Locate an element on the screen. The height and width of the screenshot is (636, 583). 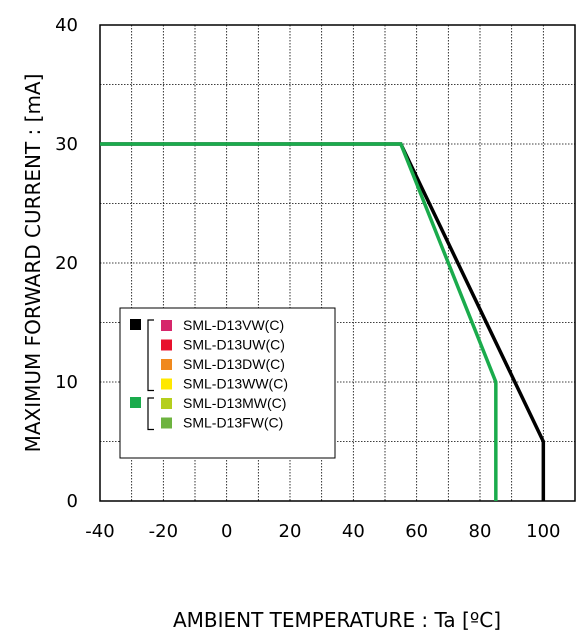
legend-item-label: SML-D13DW(C) is located at coordinates (234, 364).